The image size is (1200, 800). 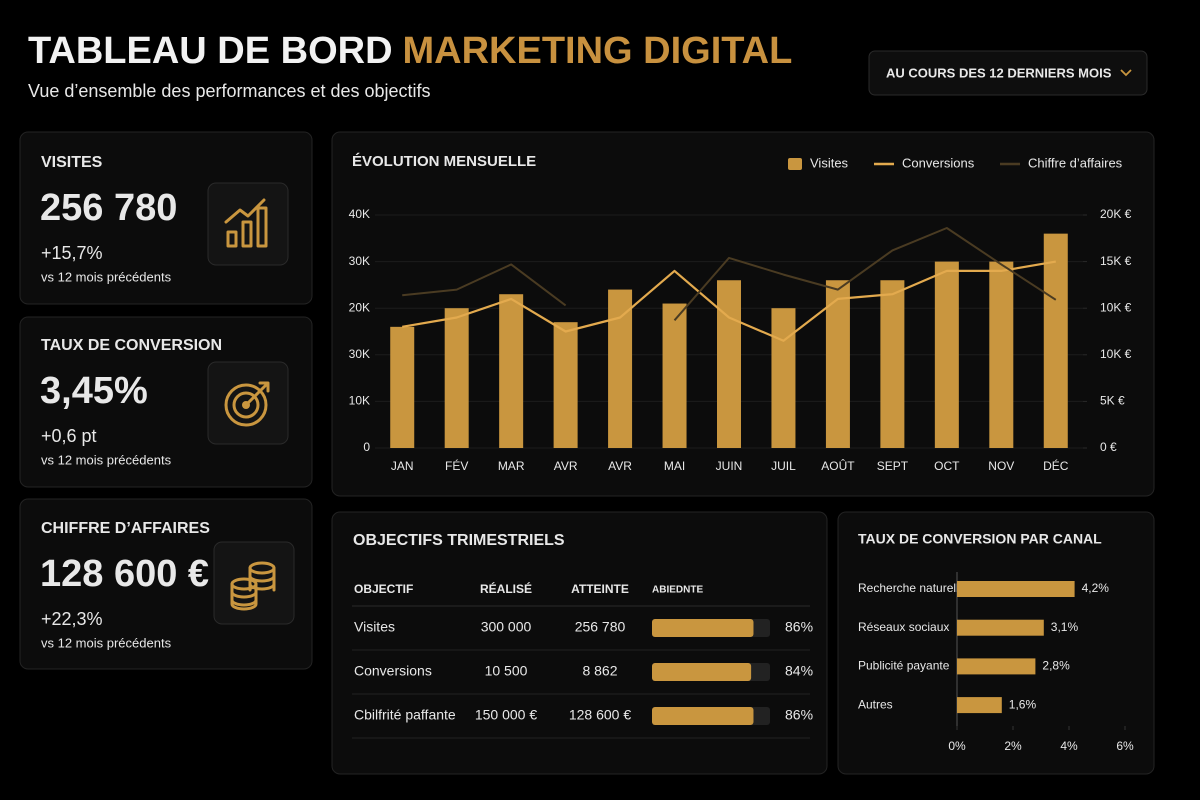 I want to click on kpi-label: TAUX DE CONVERSION, so click(x=131, y=345).